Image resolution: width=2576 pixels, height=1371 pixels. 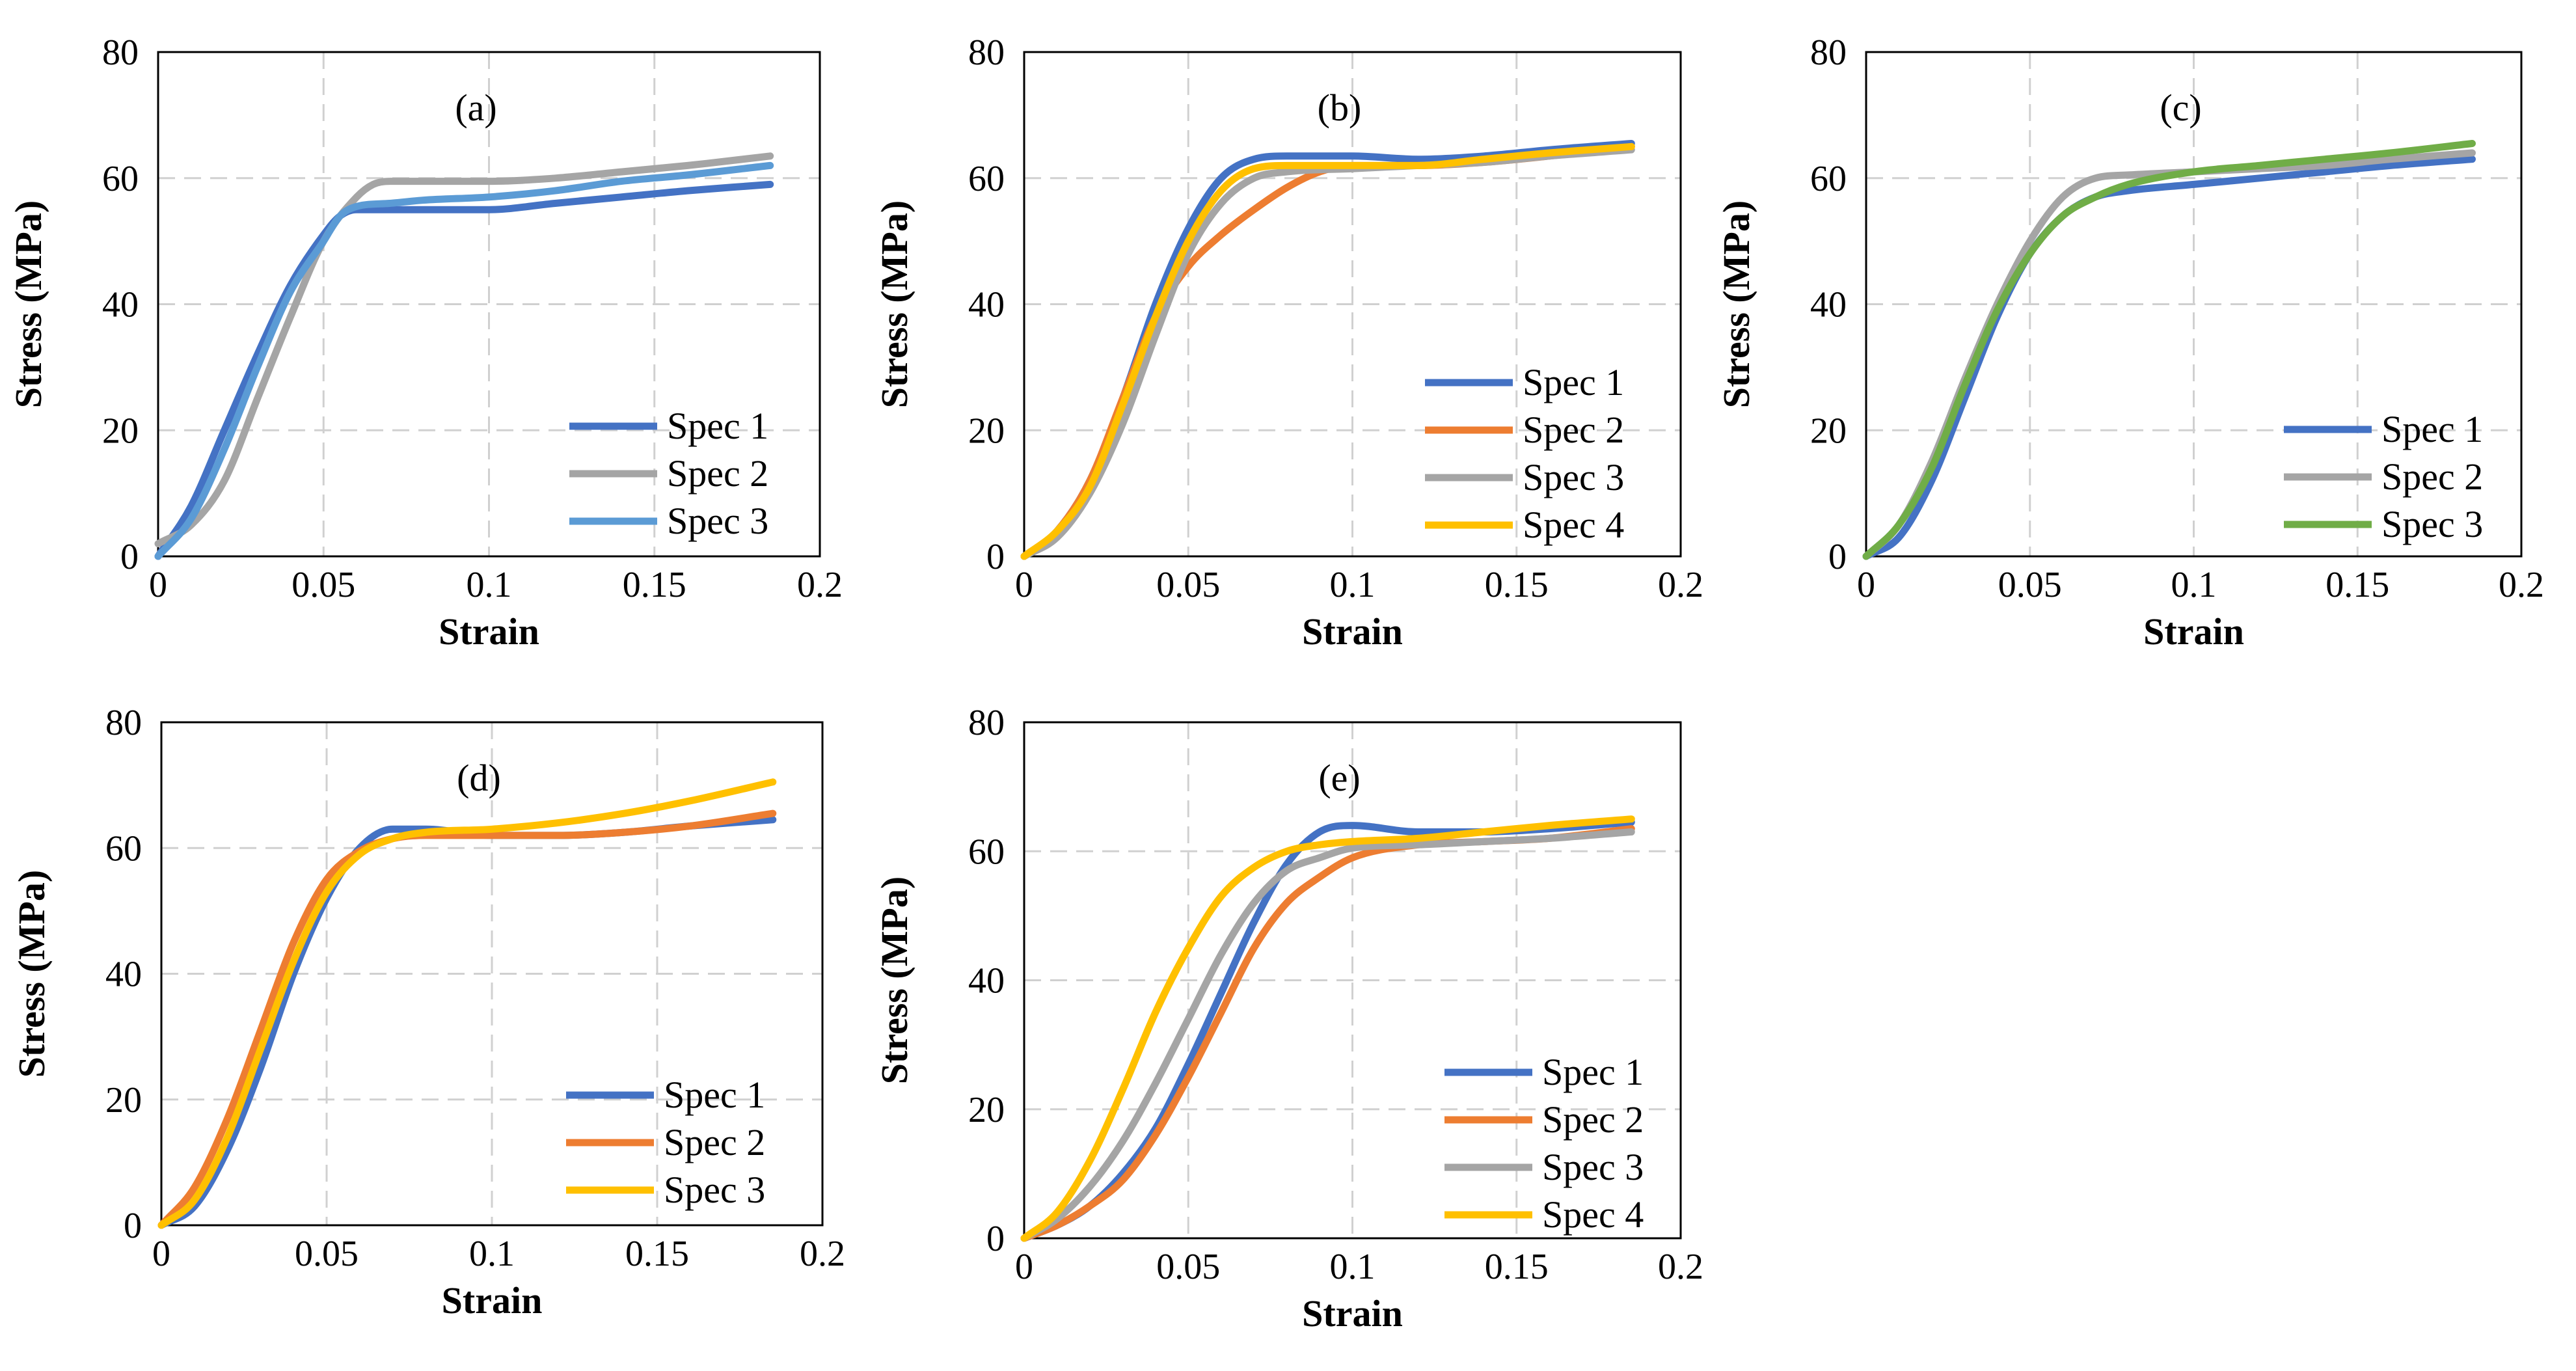 I want to click on panel-label: (c), so click(x=2180, y=108).